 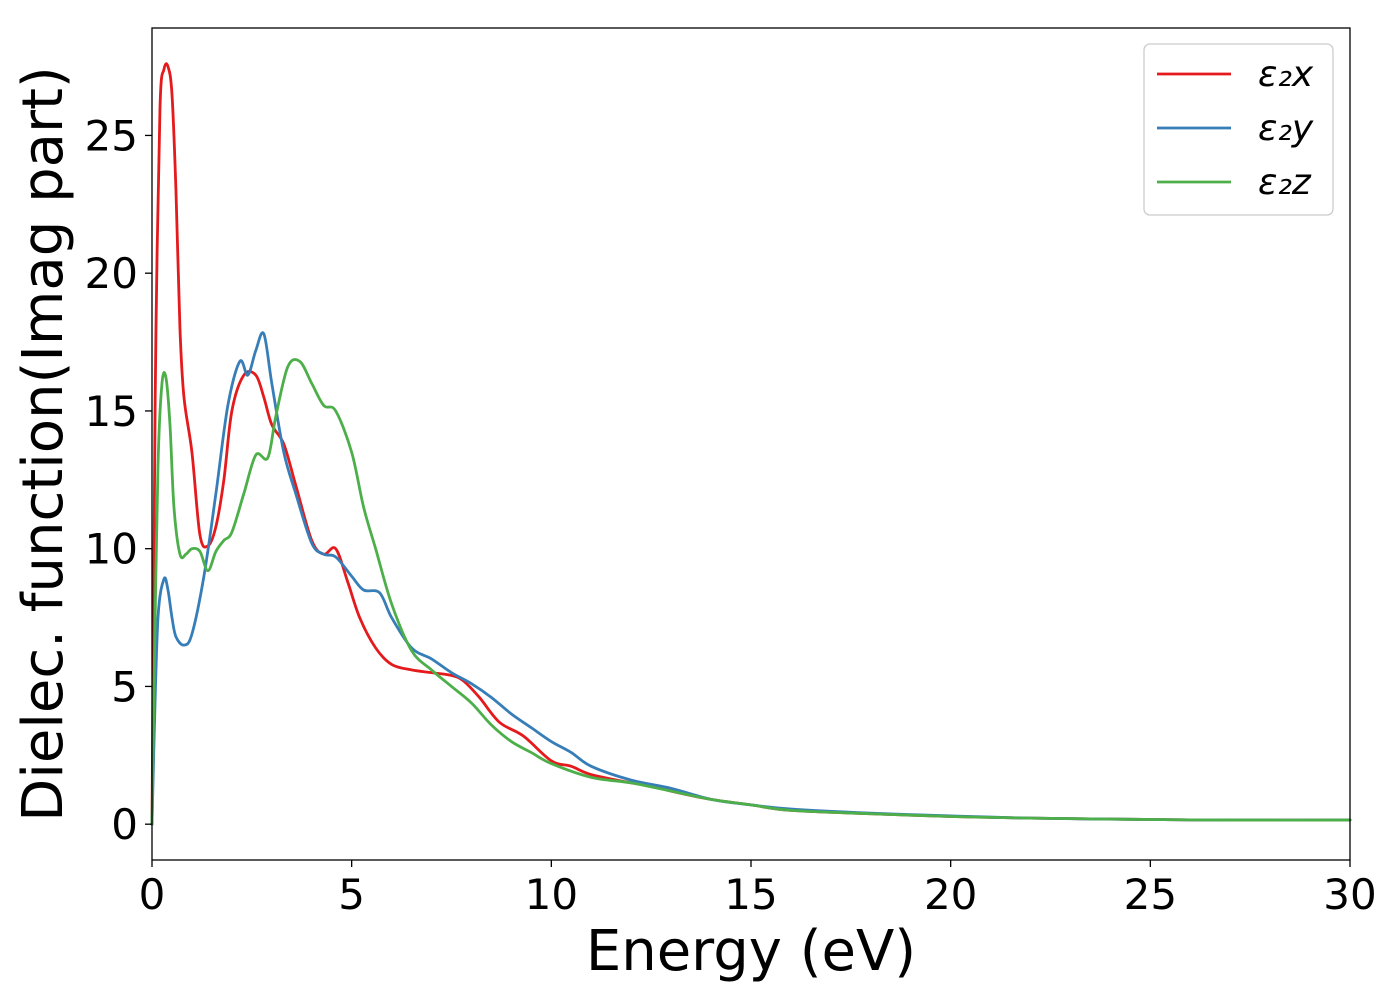 What do you see at coordinates (750, 894) in the screenshot?
I see `x-tick-label: 15` at bounding box center [750, 894].